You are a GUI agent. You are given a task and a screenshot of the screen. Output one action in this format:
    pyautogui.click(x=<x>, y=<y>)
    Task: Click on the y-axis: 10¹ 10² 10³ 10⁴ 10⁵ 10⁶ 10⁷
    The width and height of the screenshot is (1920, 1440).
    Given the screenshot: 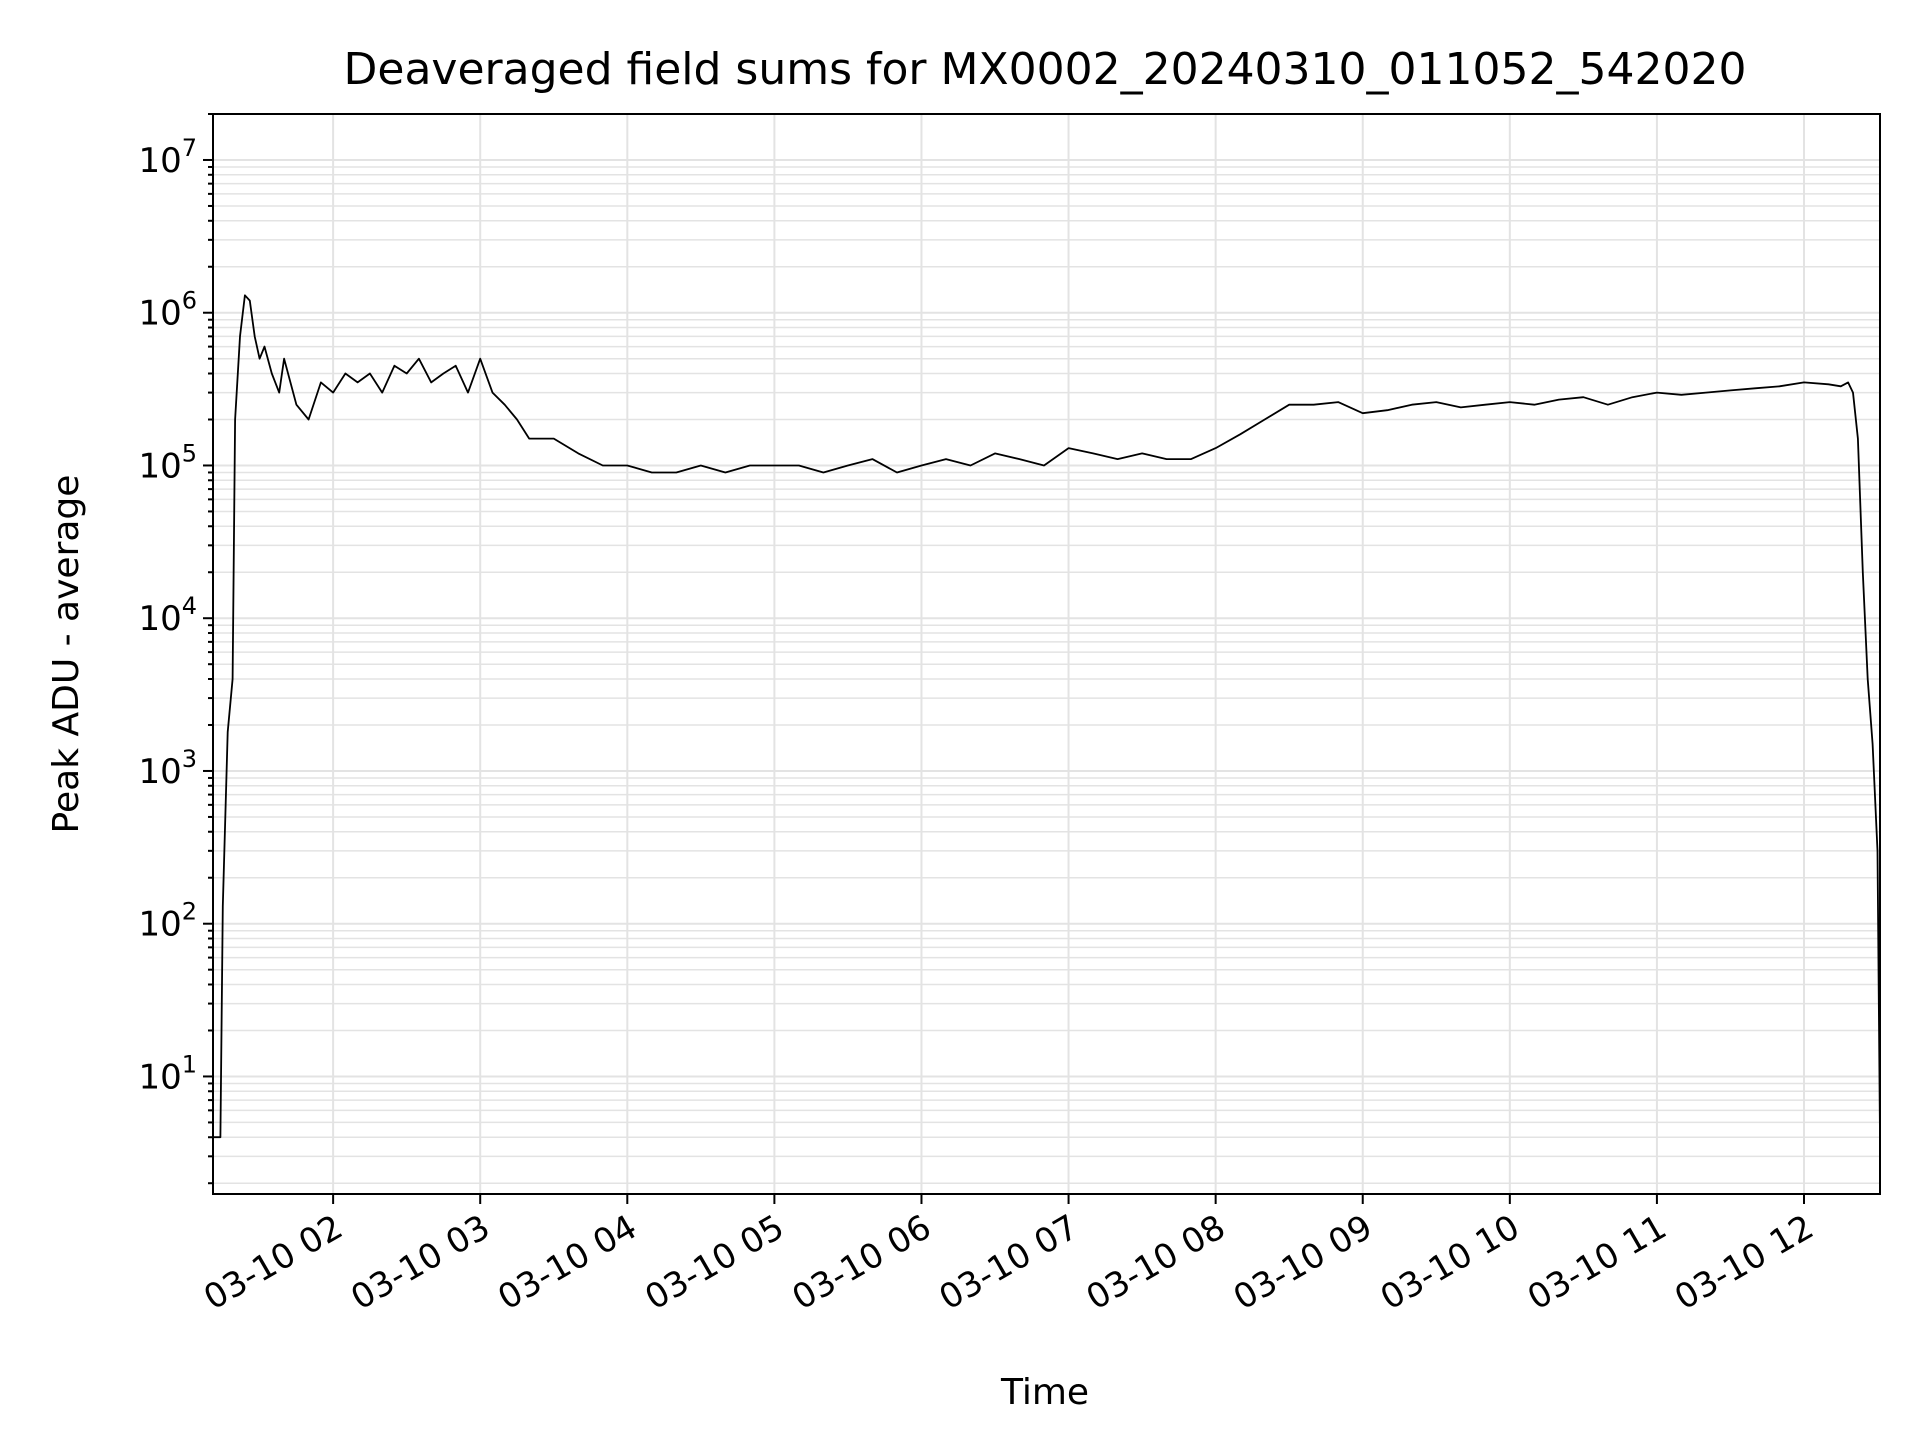 What is the action you would take?
    pyautogui.click(x=175, y=649)
    